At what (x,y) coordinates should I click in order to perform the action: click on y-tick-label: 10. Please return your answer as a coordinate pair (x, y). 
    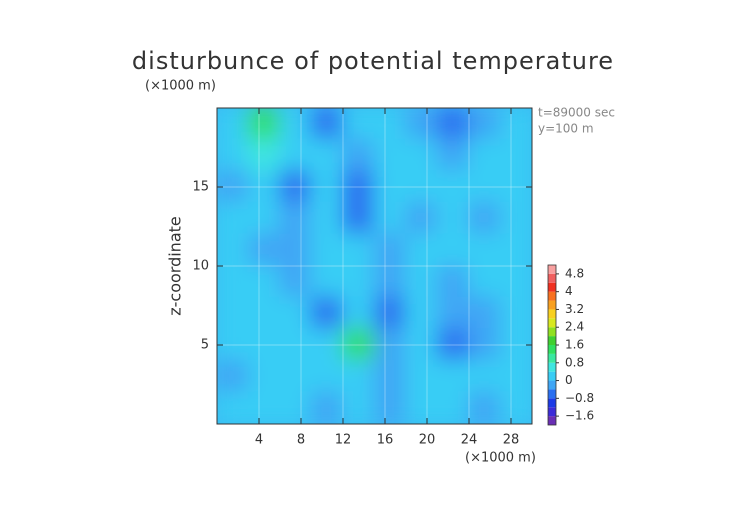
    Looking at the image, I should click on (200, 266).